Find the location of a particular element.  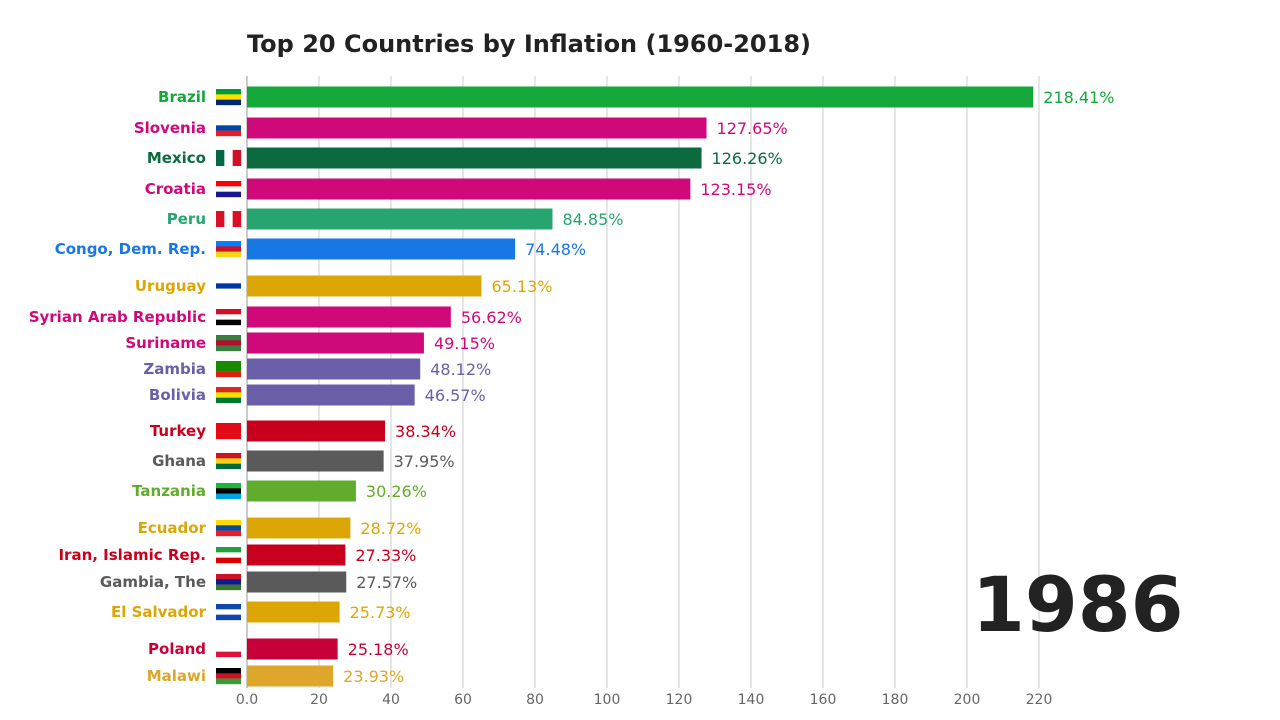

x-tick-label: 160 is located at coordinates (823, 700).